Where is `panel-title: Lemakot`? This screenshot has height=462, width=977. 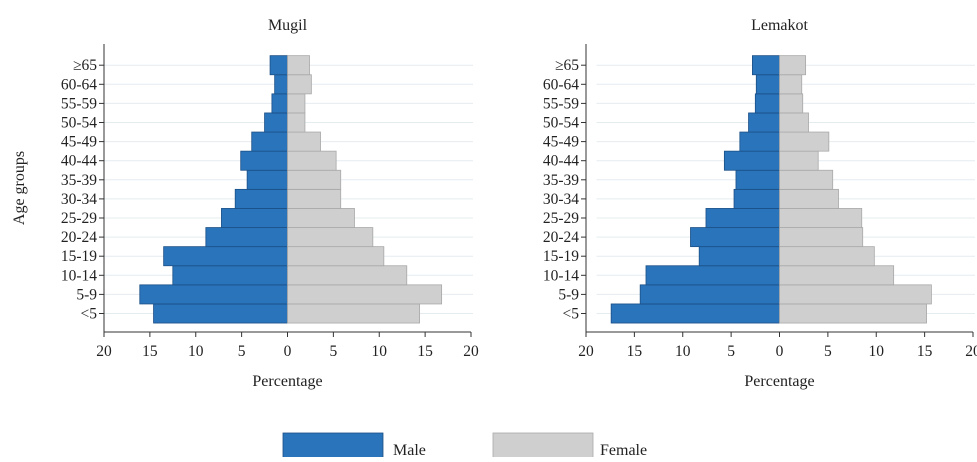
panel-title: Lemakot is located at coordinates (779, 25).